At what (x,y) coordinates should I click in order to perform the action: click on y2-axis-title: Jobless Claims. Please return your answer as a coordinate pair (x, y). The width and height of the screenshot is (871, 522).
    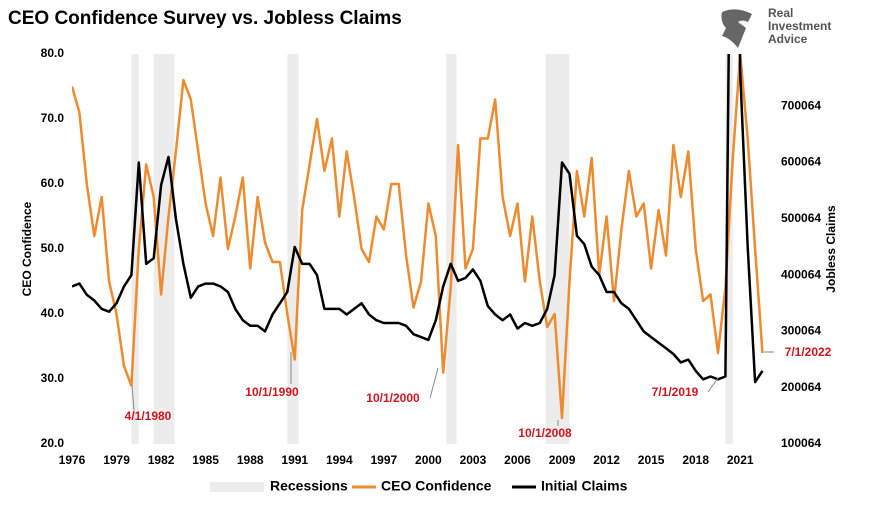
    Looking at the image, I should click on (831, 249).